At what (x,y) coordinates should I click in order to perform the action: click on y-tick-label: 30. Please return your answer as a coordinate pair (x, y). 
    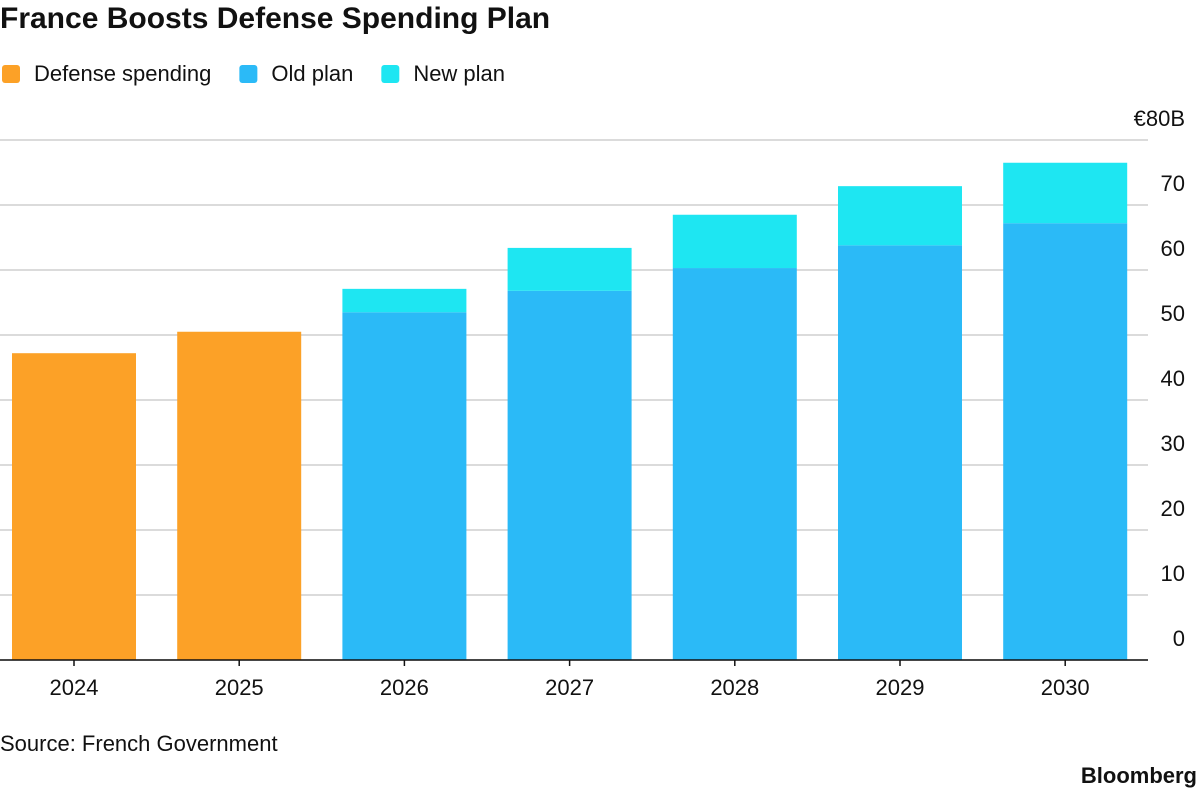
    Looking at the image, I should click on (1173, 443).